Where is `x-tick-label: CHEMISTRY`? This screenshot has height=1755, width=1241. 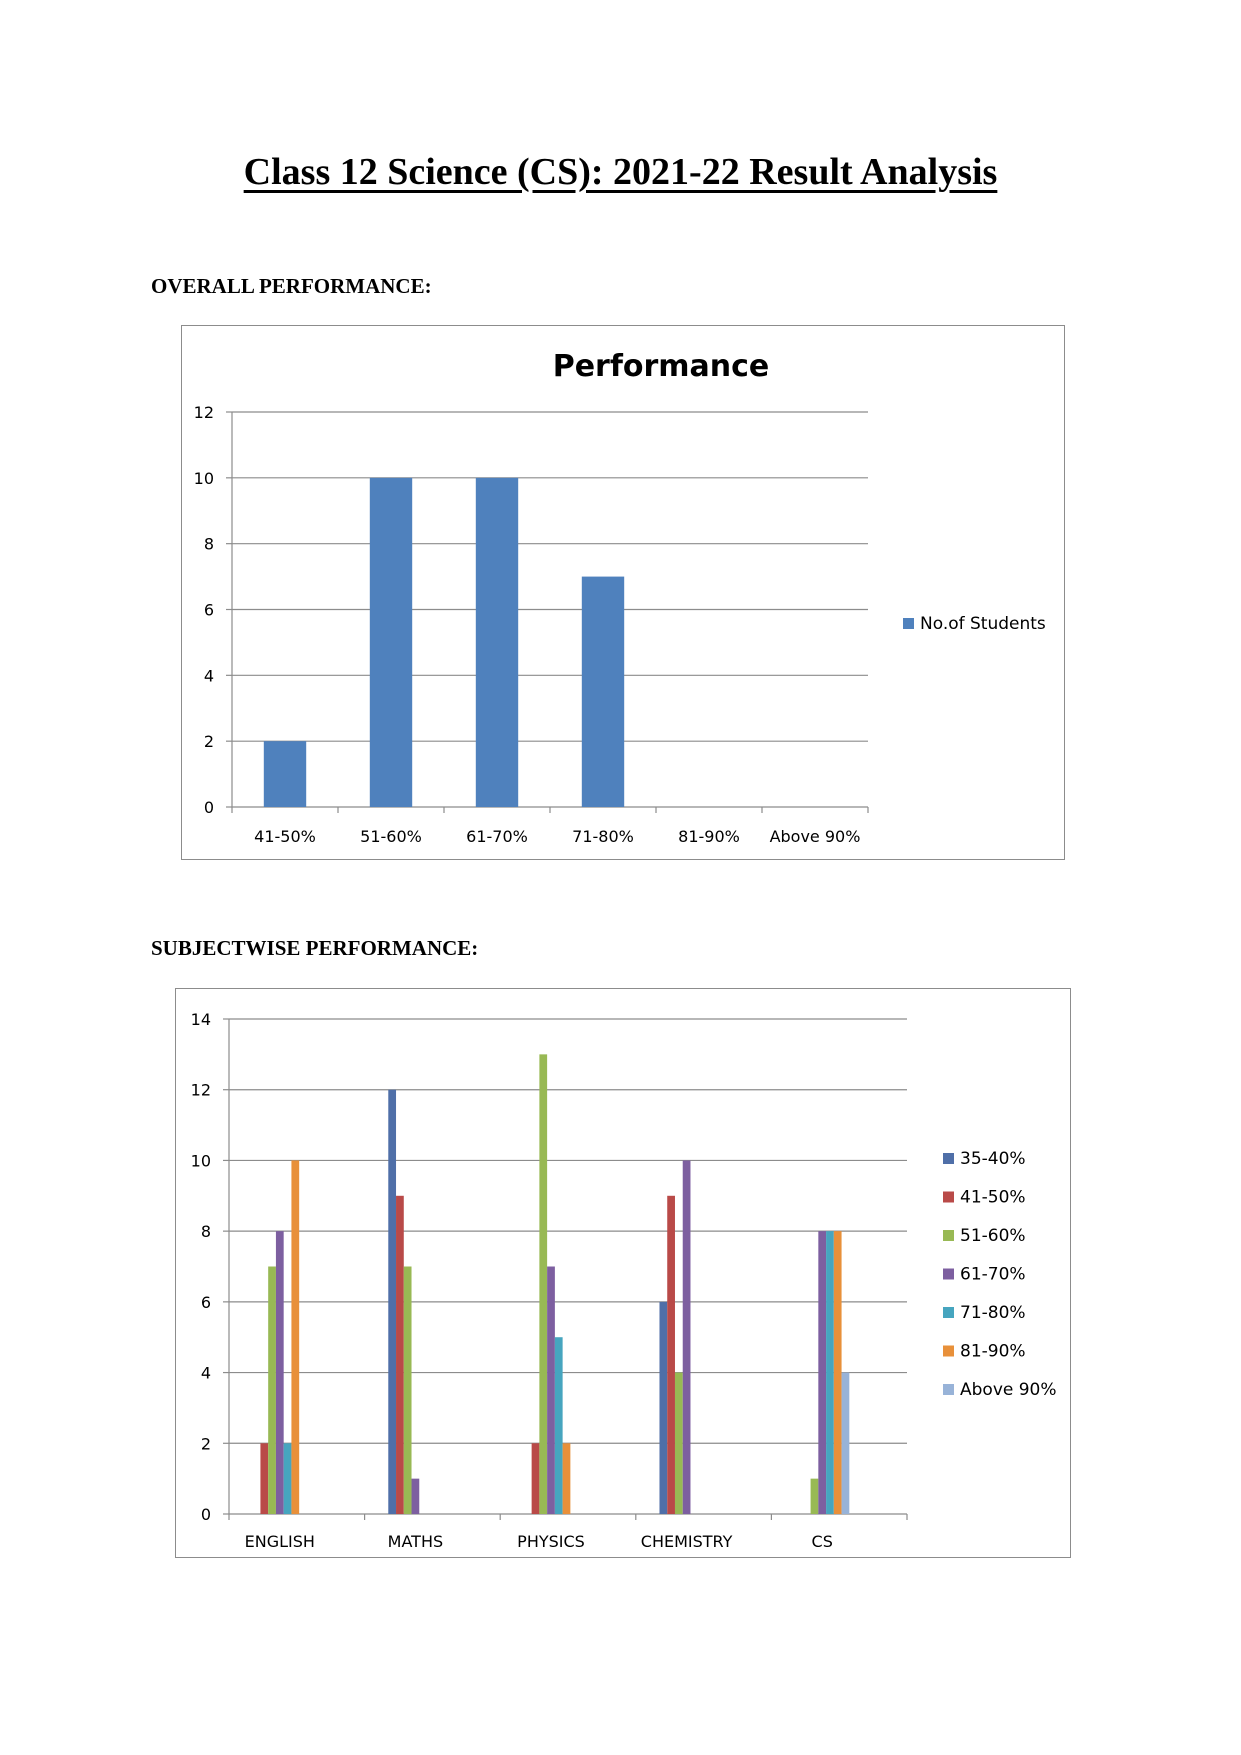 x-tick-label: CHEMISTRY is located at coordinates (687, 1541).